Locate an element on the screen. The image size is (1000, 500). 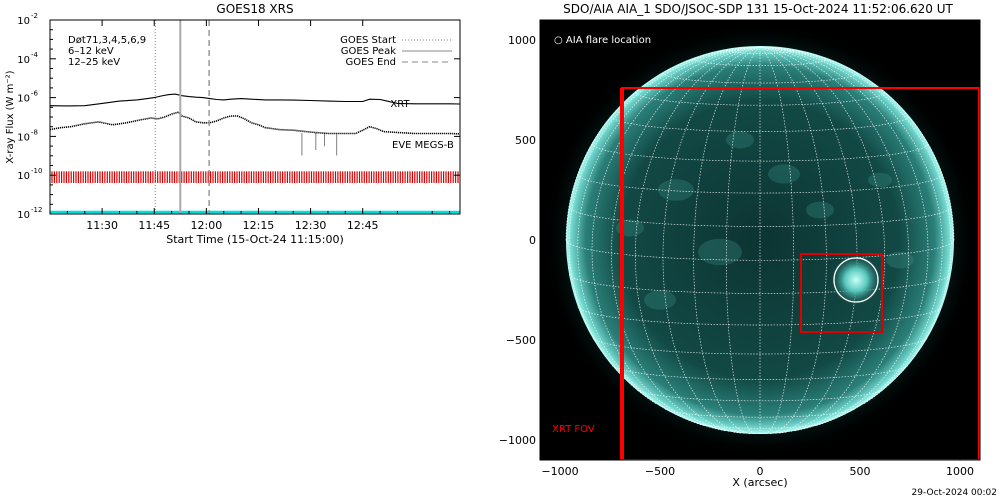
image-x-axis-label: X (arcsec) is located at coordinates (759, 482).